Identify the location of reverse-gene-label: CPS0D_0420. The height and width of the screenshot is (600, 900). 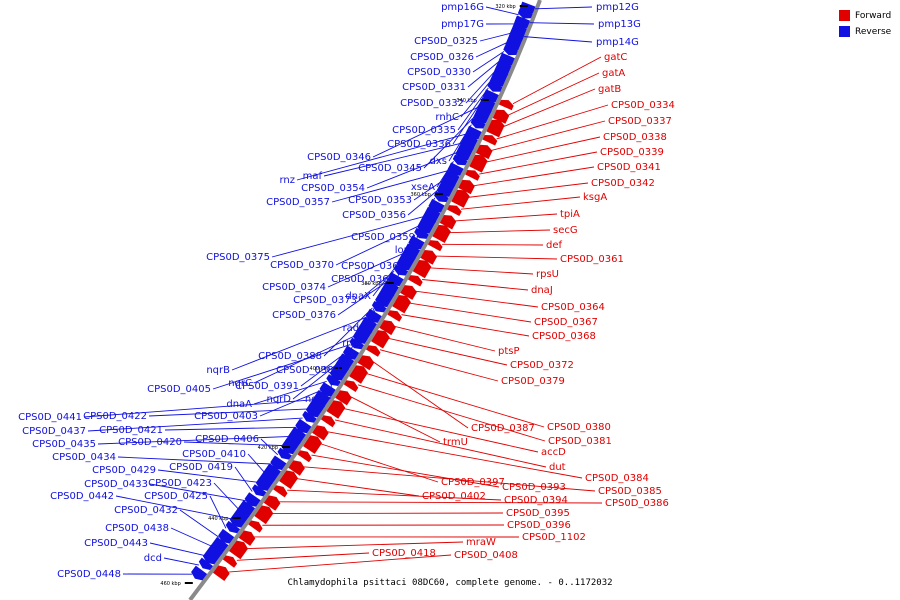
(150, 442).